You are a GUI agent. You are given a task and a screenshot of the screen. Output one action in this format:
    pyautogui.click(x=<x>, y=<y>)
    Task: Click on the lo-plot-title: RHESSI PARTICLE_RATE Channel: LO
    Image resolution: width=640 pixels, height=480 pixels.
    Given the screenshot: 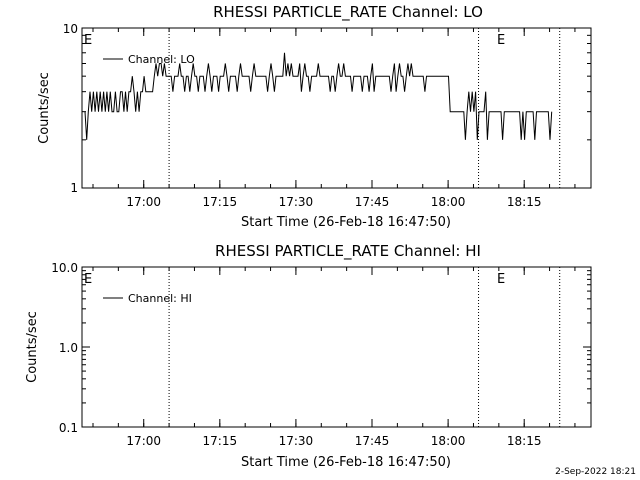 What is the action you would take?
    pyautogui.click(x=348, y=12)
    